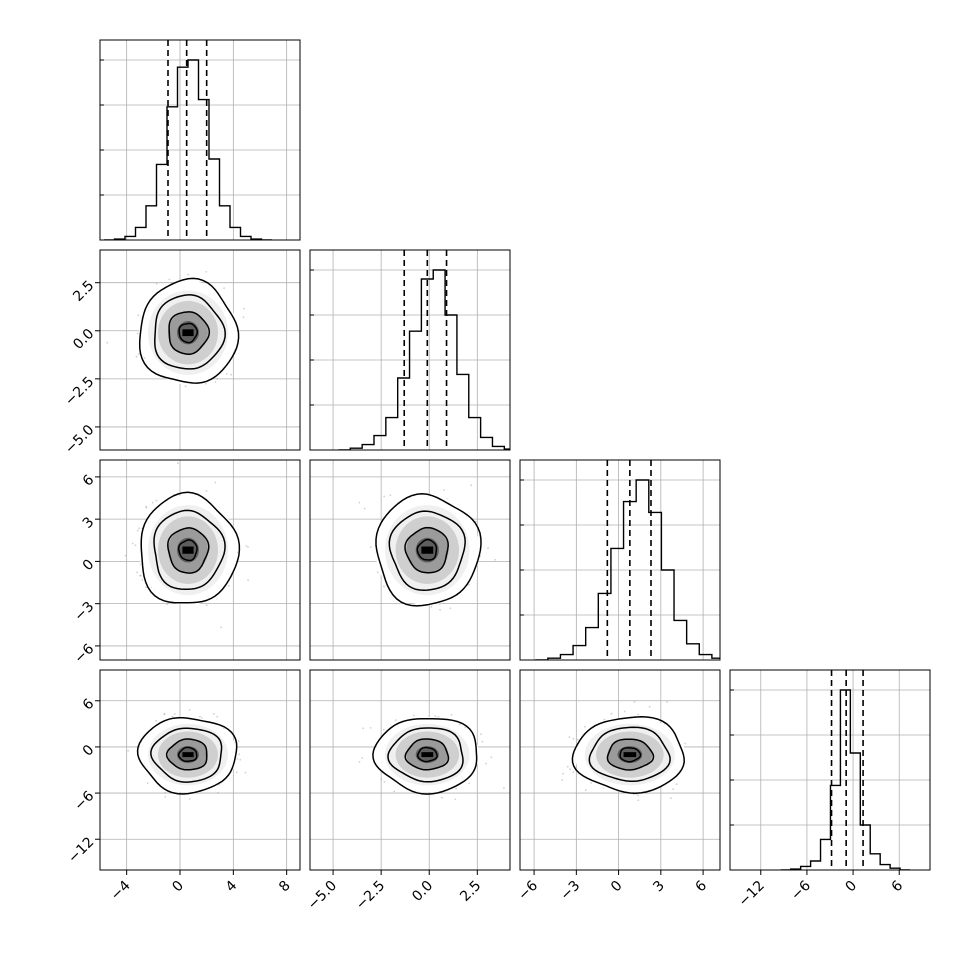  Describe the element at coordinates (232, 887) in the screenshot. I see `x-tick-label: 4` at that location.